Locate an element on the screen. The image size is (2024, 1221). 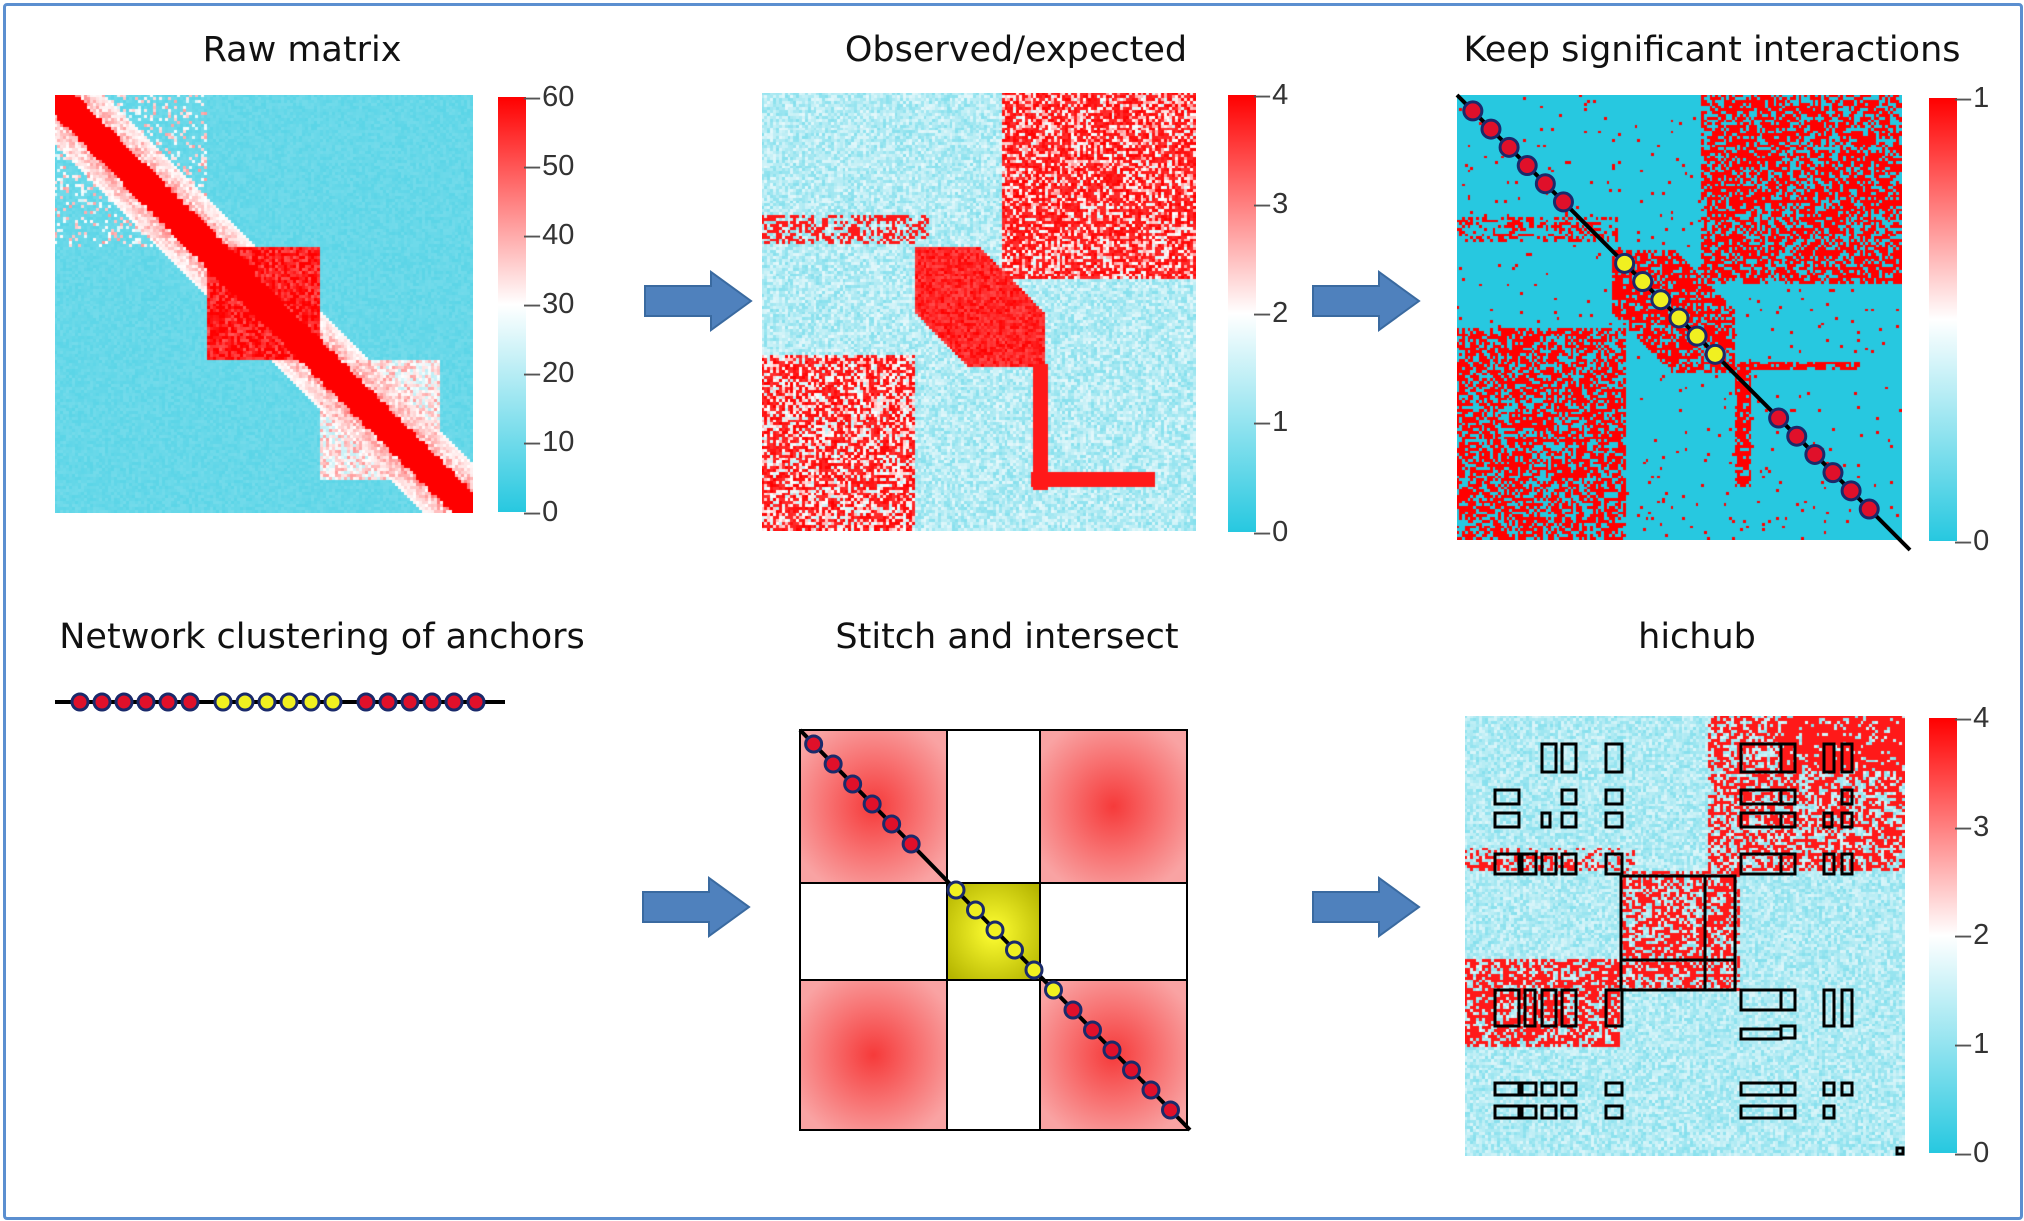
hichub-tick-0: 0 is located at coordinates (1972, 1153).